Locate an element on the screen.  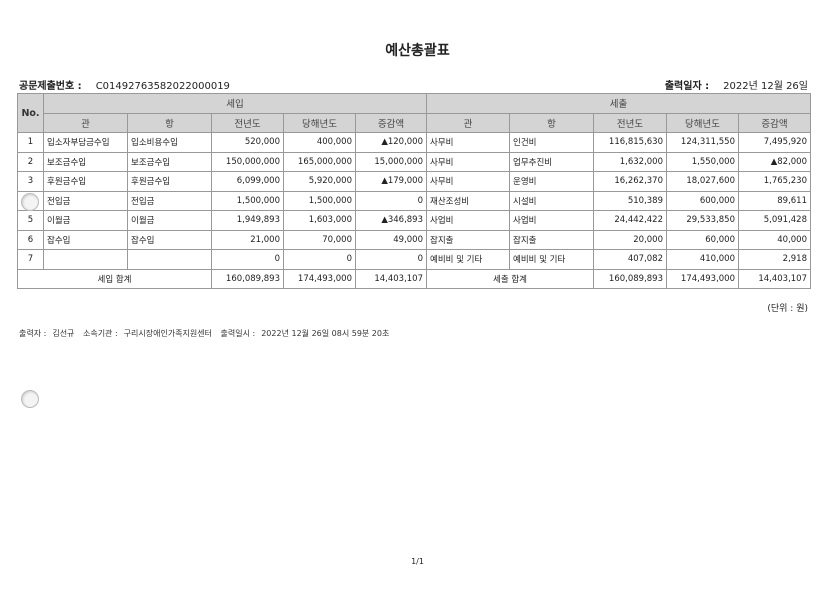
expense-cell: 410,000 is located at coordinates (702, 259).